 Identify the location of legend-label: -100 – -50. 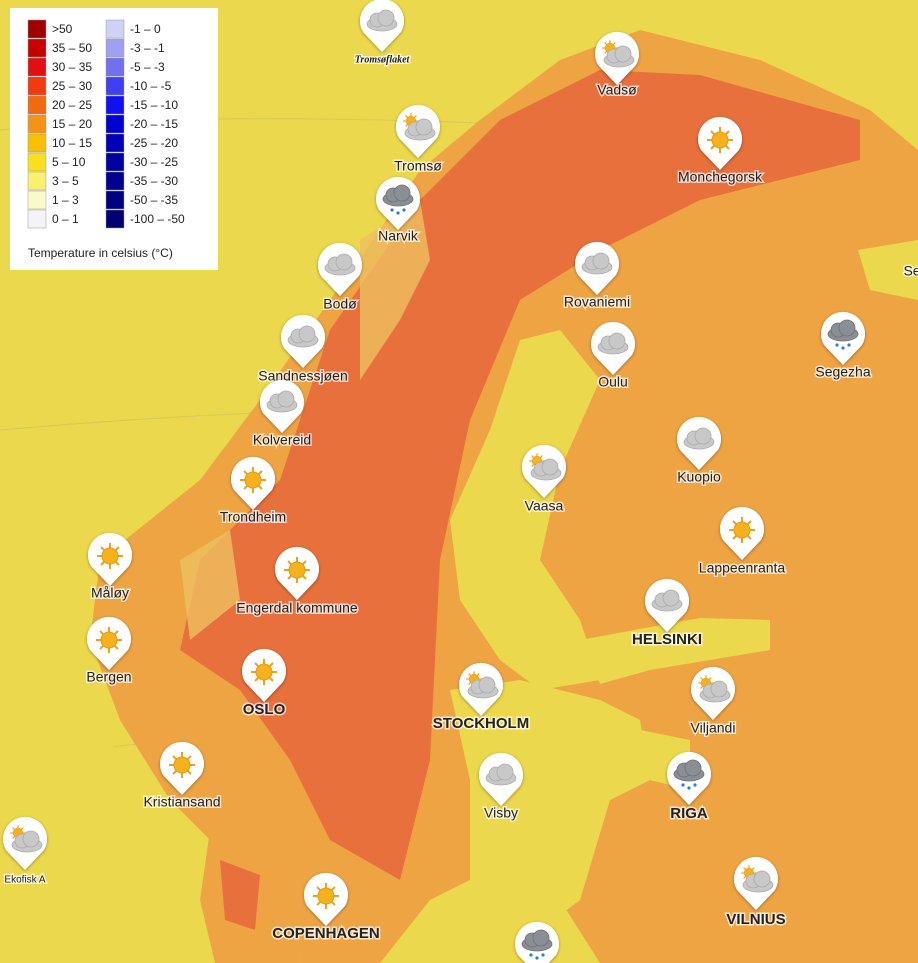
(157, 219).